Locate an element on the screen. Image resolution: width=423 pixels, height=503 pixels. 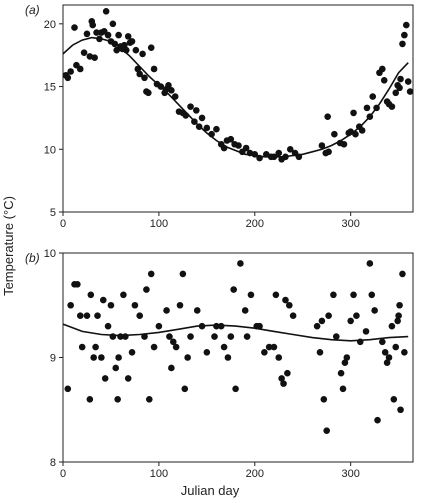
y-tick-label: 5 is located at coordinates (53, 213).